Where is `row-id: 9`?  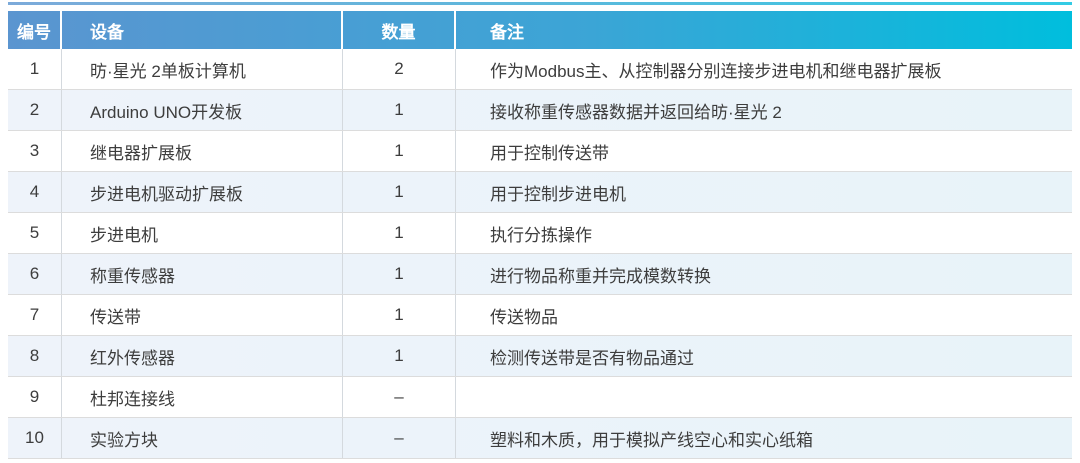
row-id: 9 is located at coordinates (35, 397).